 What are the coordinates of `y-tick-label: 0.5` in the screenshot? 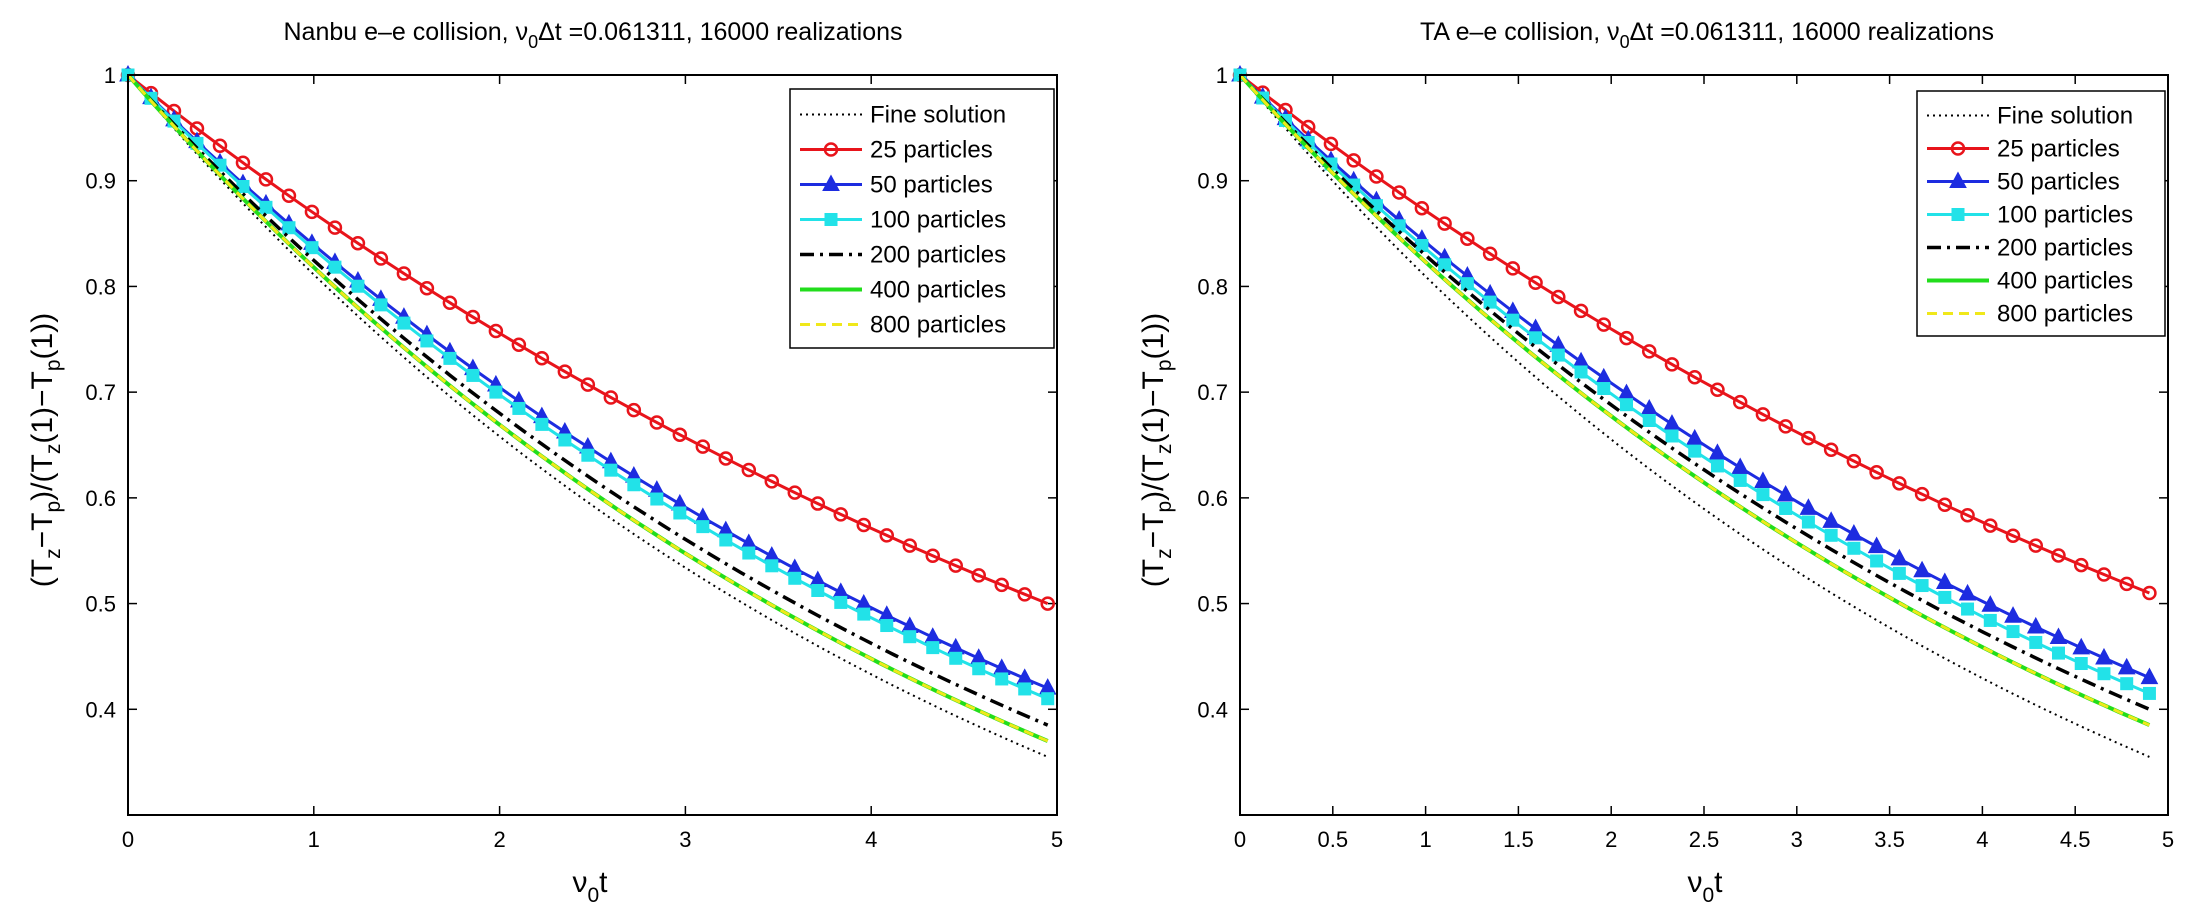 It's located at (1212, 604).